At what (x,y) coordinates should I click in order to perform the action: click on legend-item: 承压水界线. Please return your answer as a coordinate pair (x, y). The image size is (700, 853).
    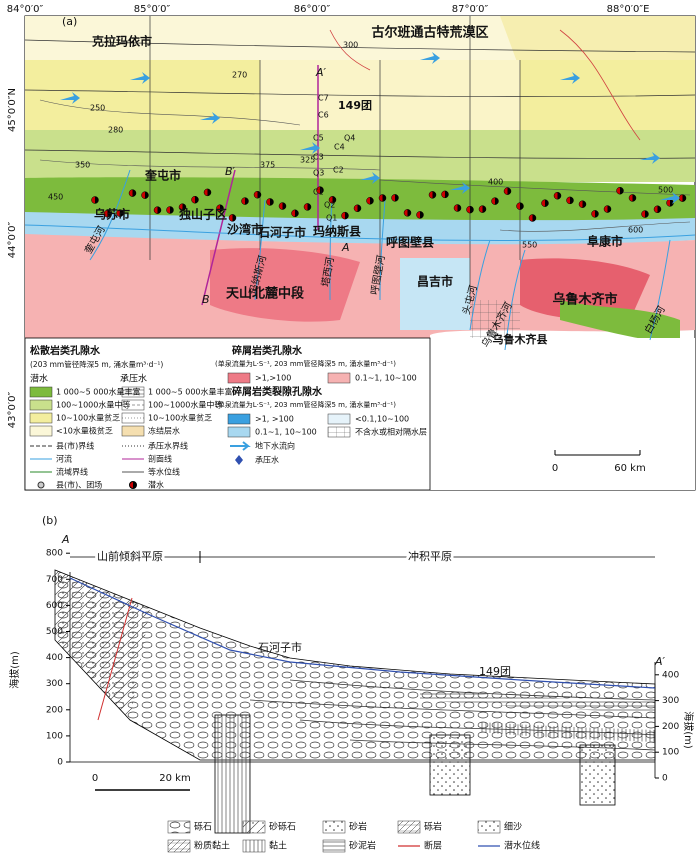
    Looking at the image, I should click on (168, 446).